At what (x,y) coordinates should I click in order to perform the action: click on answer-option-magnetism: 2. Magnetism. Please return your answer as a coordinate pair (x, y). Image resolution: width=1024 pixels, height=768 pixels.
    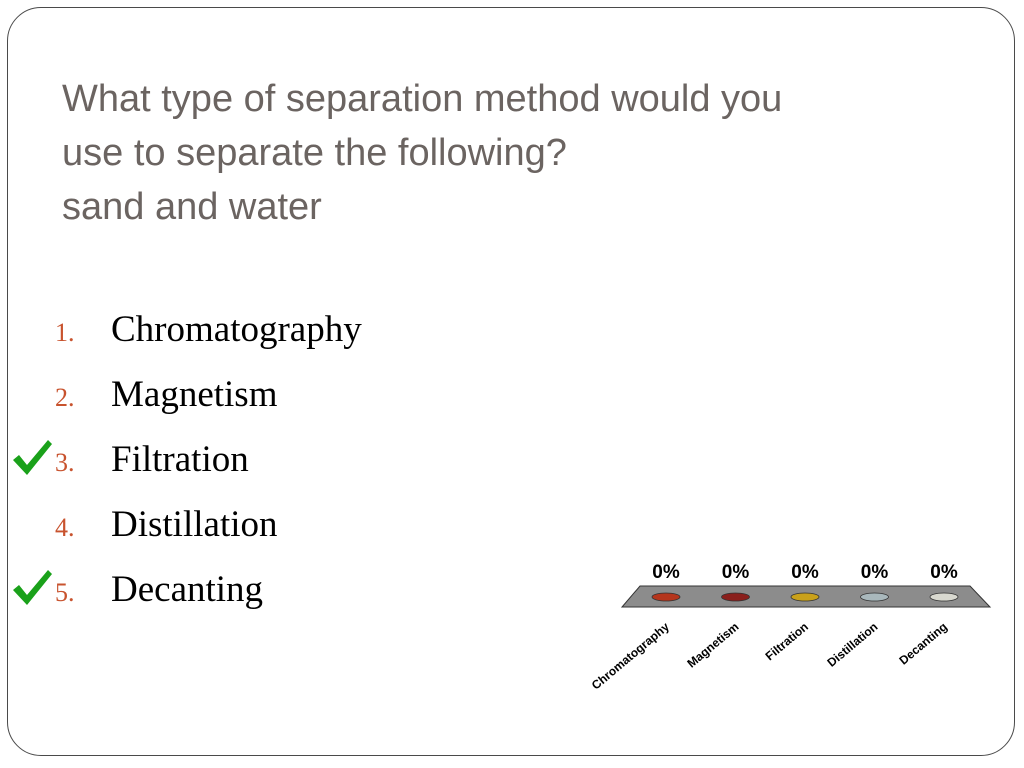
    Looking at the image, I should click on (280, 390).